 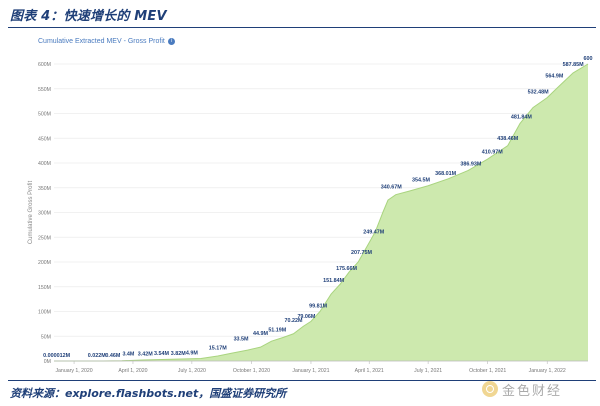 What do you see at coordinates (470, 164) in the screenshot?
I see `data-label: 386.93M` at bounding box center [470, 164].